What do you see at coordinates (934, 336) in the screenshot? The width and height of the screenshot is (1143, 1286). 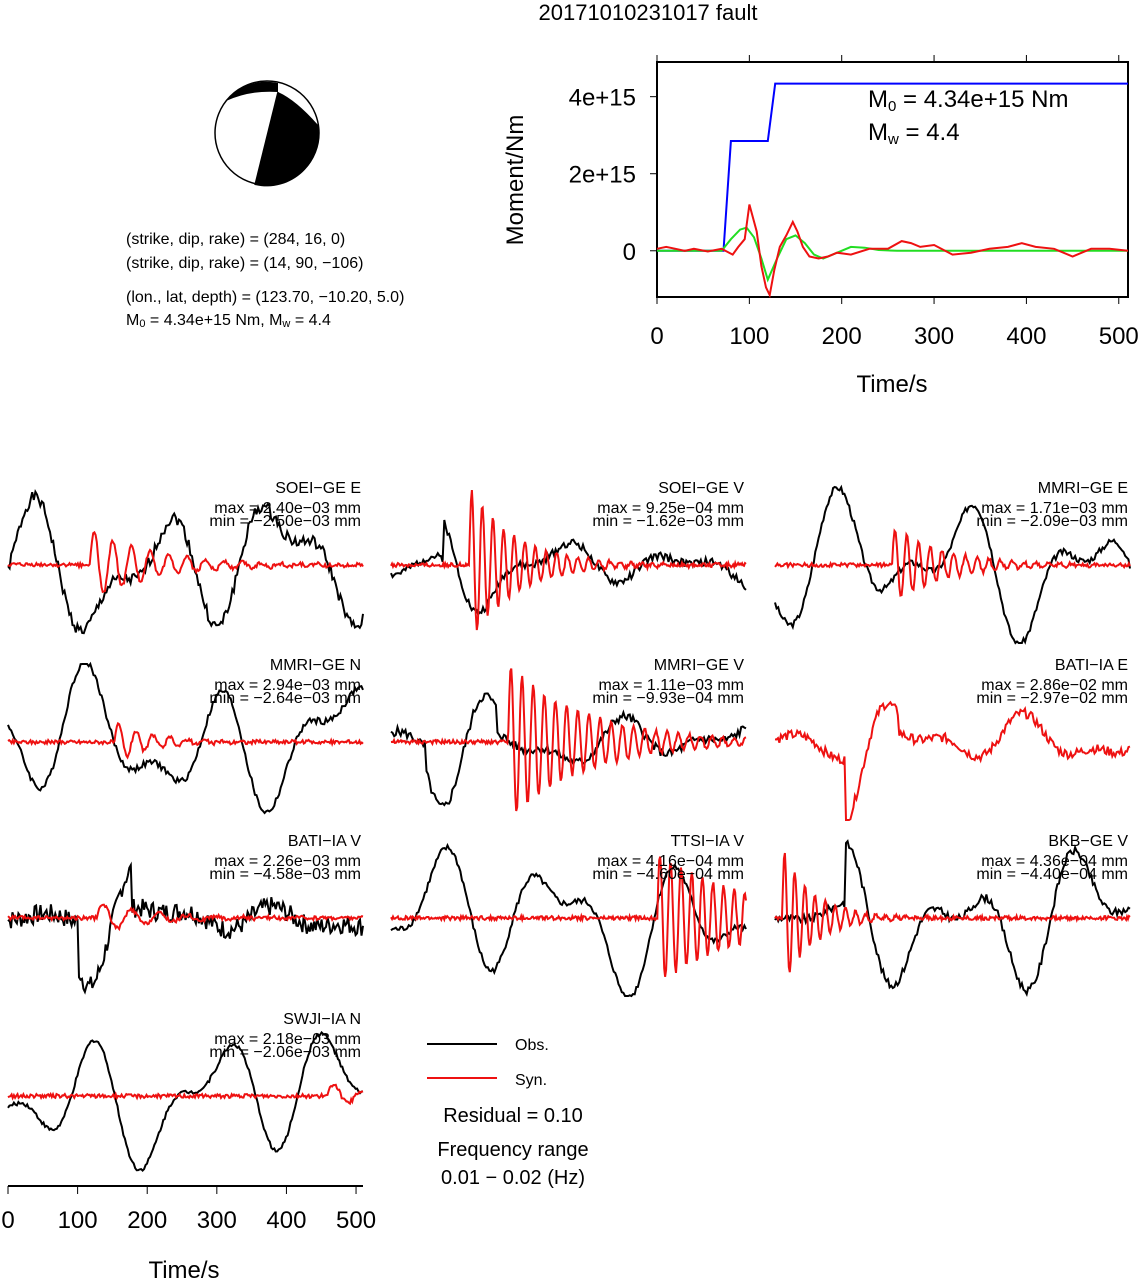 I see `moment-xtick-label: 300` at bounding box center [934, 336].